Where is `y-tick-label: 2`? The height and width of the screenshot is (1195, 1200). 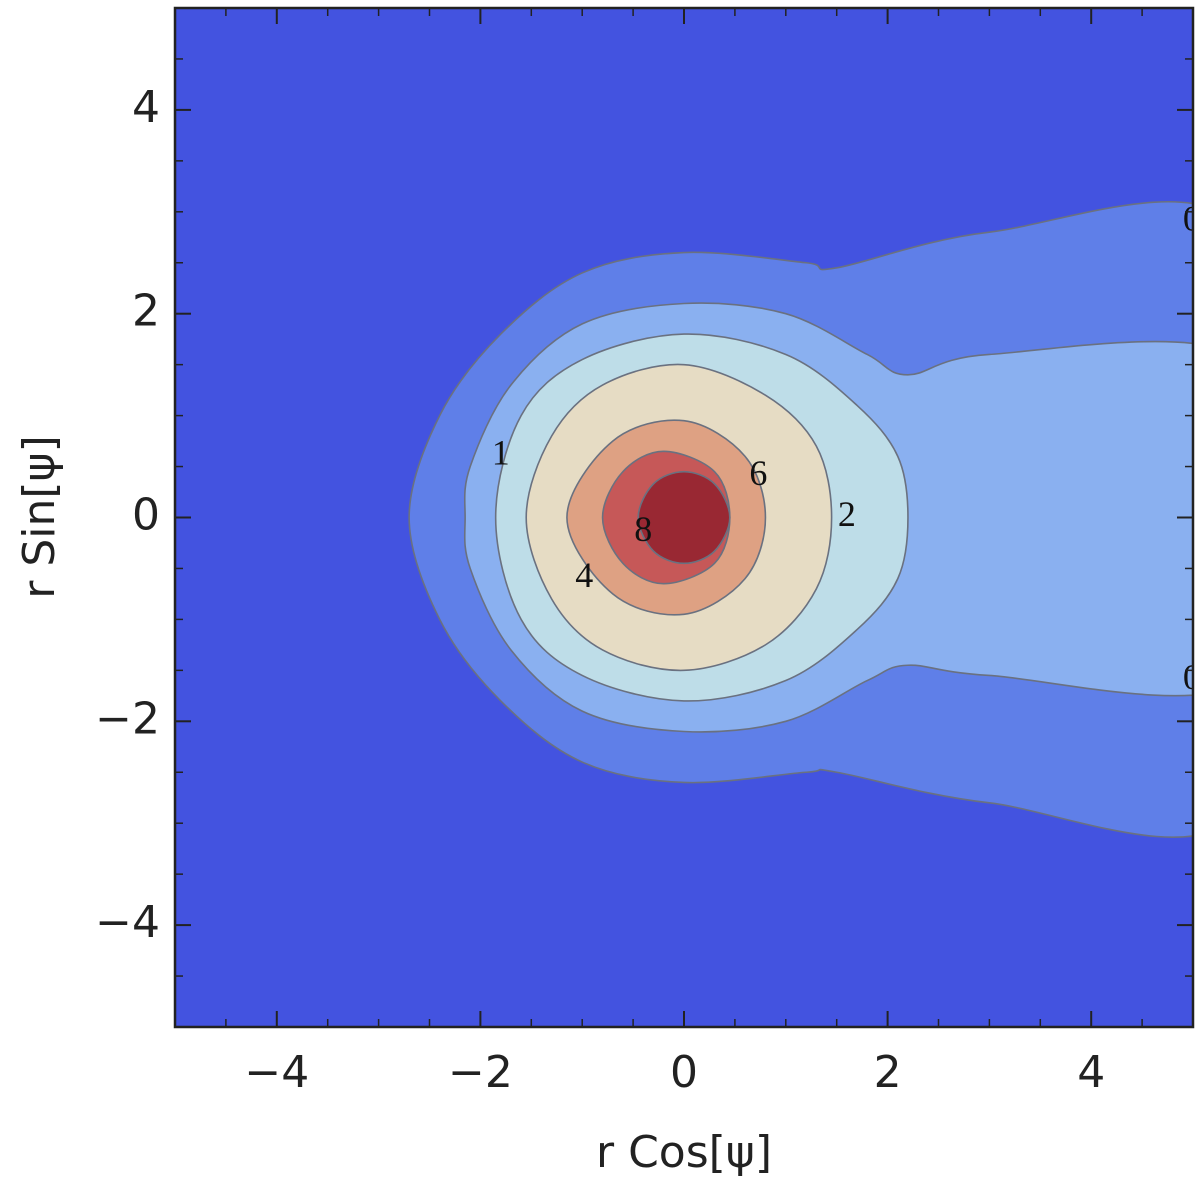 y-tick-label: 2 is located at coordinates (146, 311).